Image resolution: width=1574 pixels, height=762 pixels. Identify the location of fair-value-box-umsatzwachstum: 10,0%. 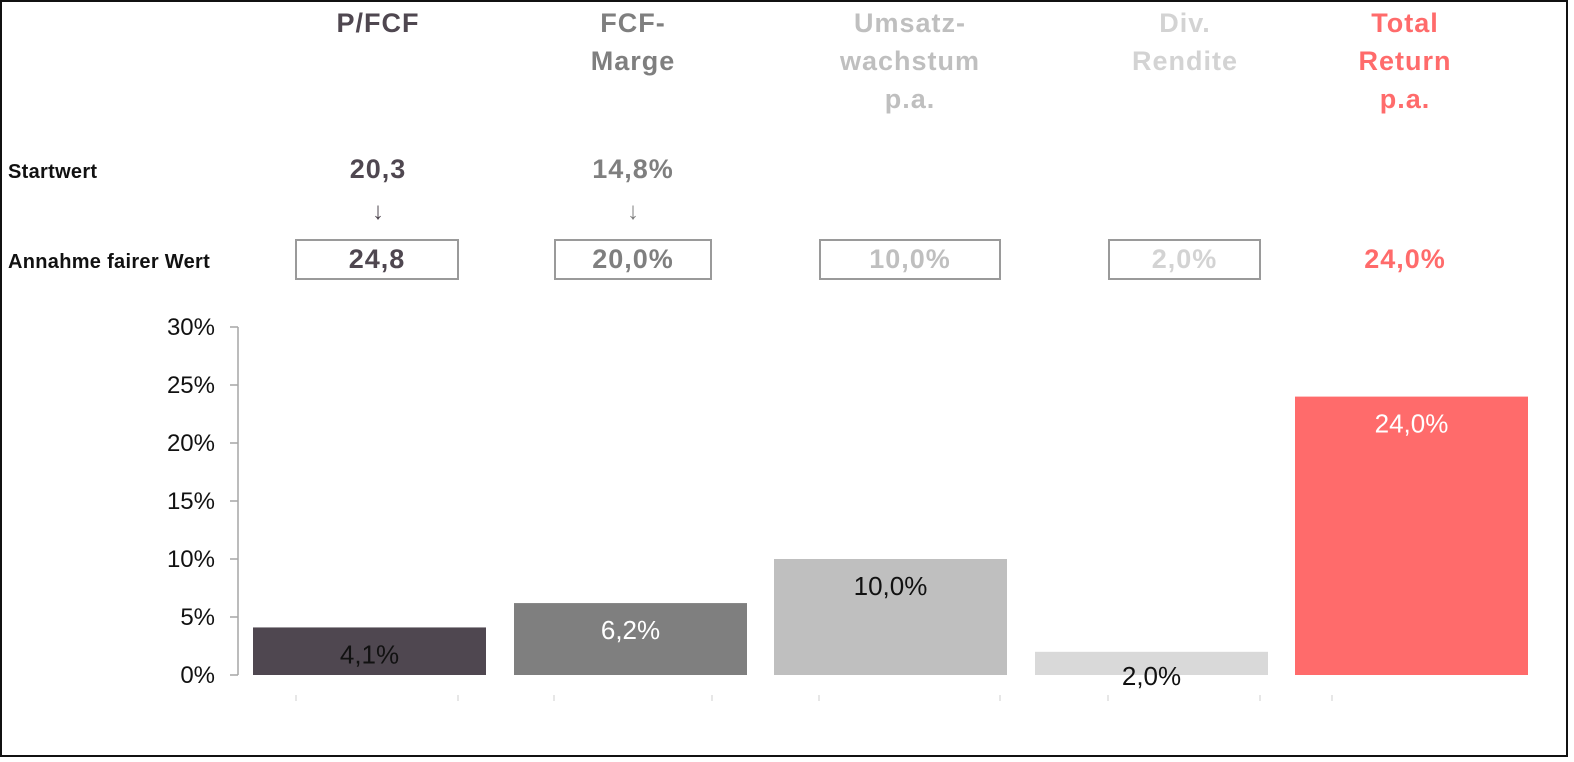
(910, 259).